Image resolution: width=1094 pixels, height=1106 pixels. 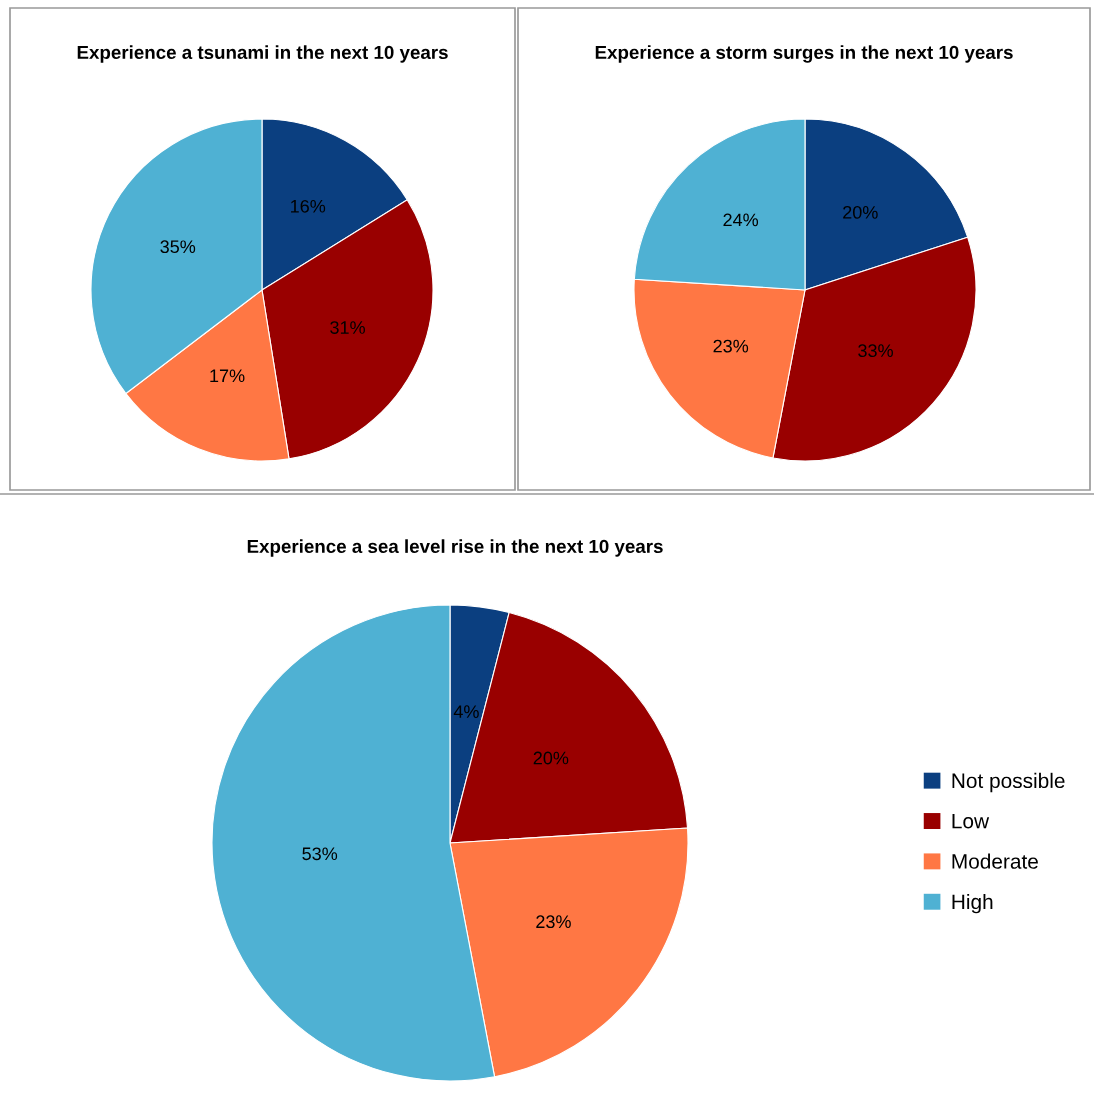 What do you see at coordinates (308, 206) in the screenshot?
I see `data-label: 16%` at bounding box center [308, 206].